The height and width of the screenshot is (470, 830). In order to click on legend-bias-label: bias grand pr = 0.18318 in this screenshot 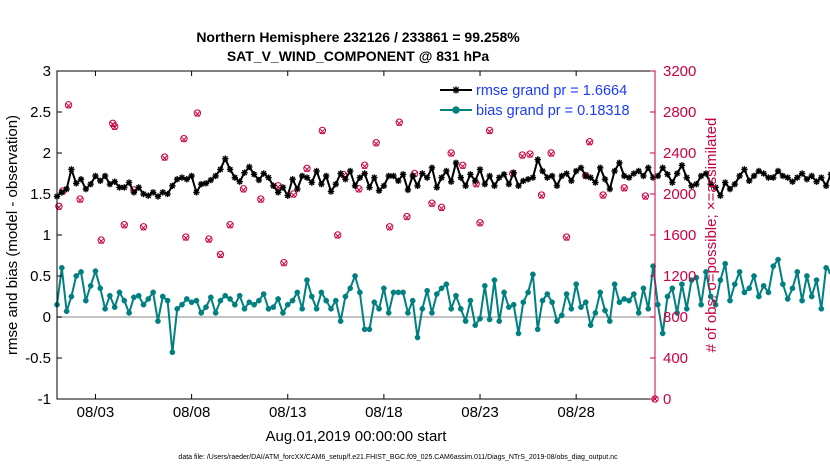, I will do `click(553, 111)`.